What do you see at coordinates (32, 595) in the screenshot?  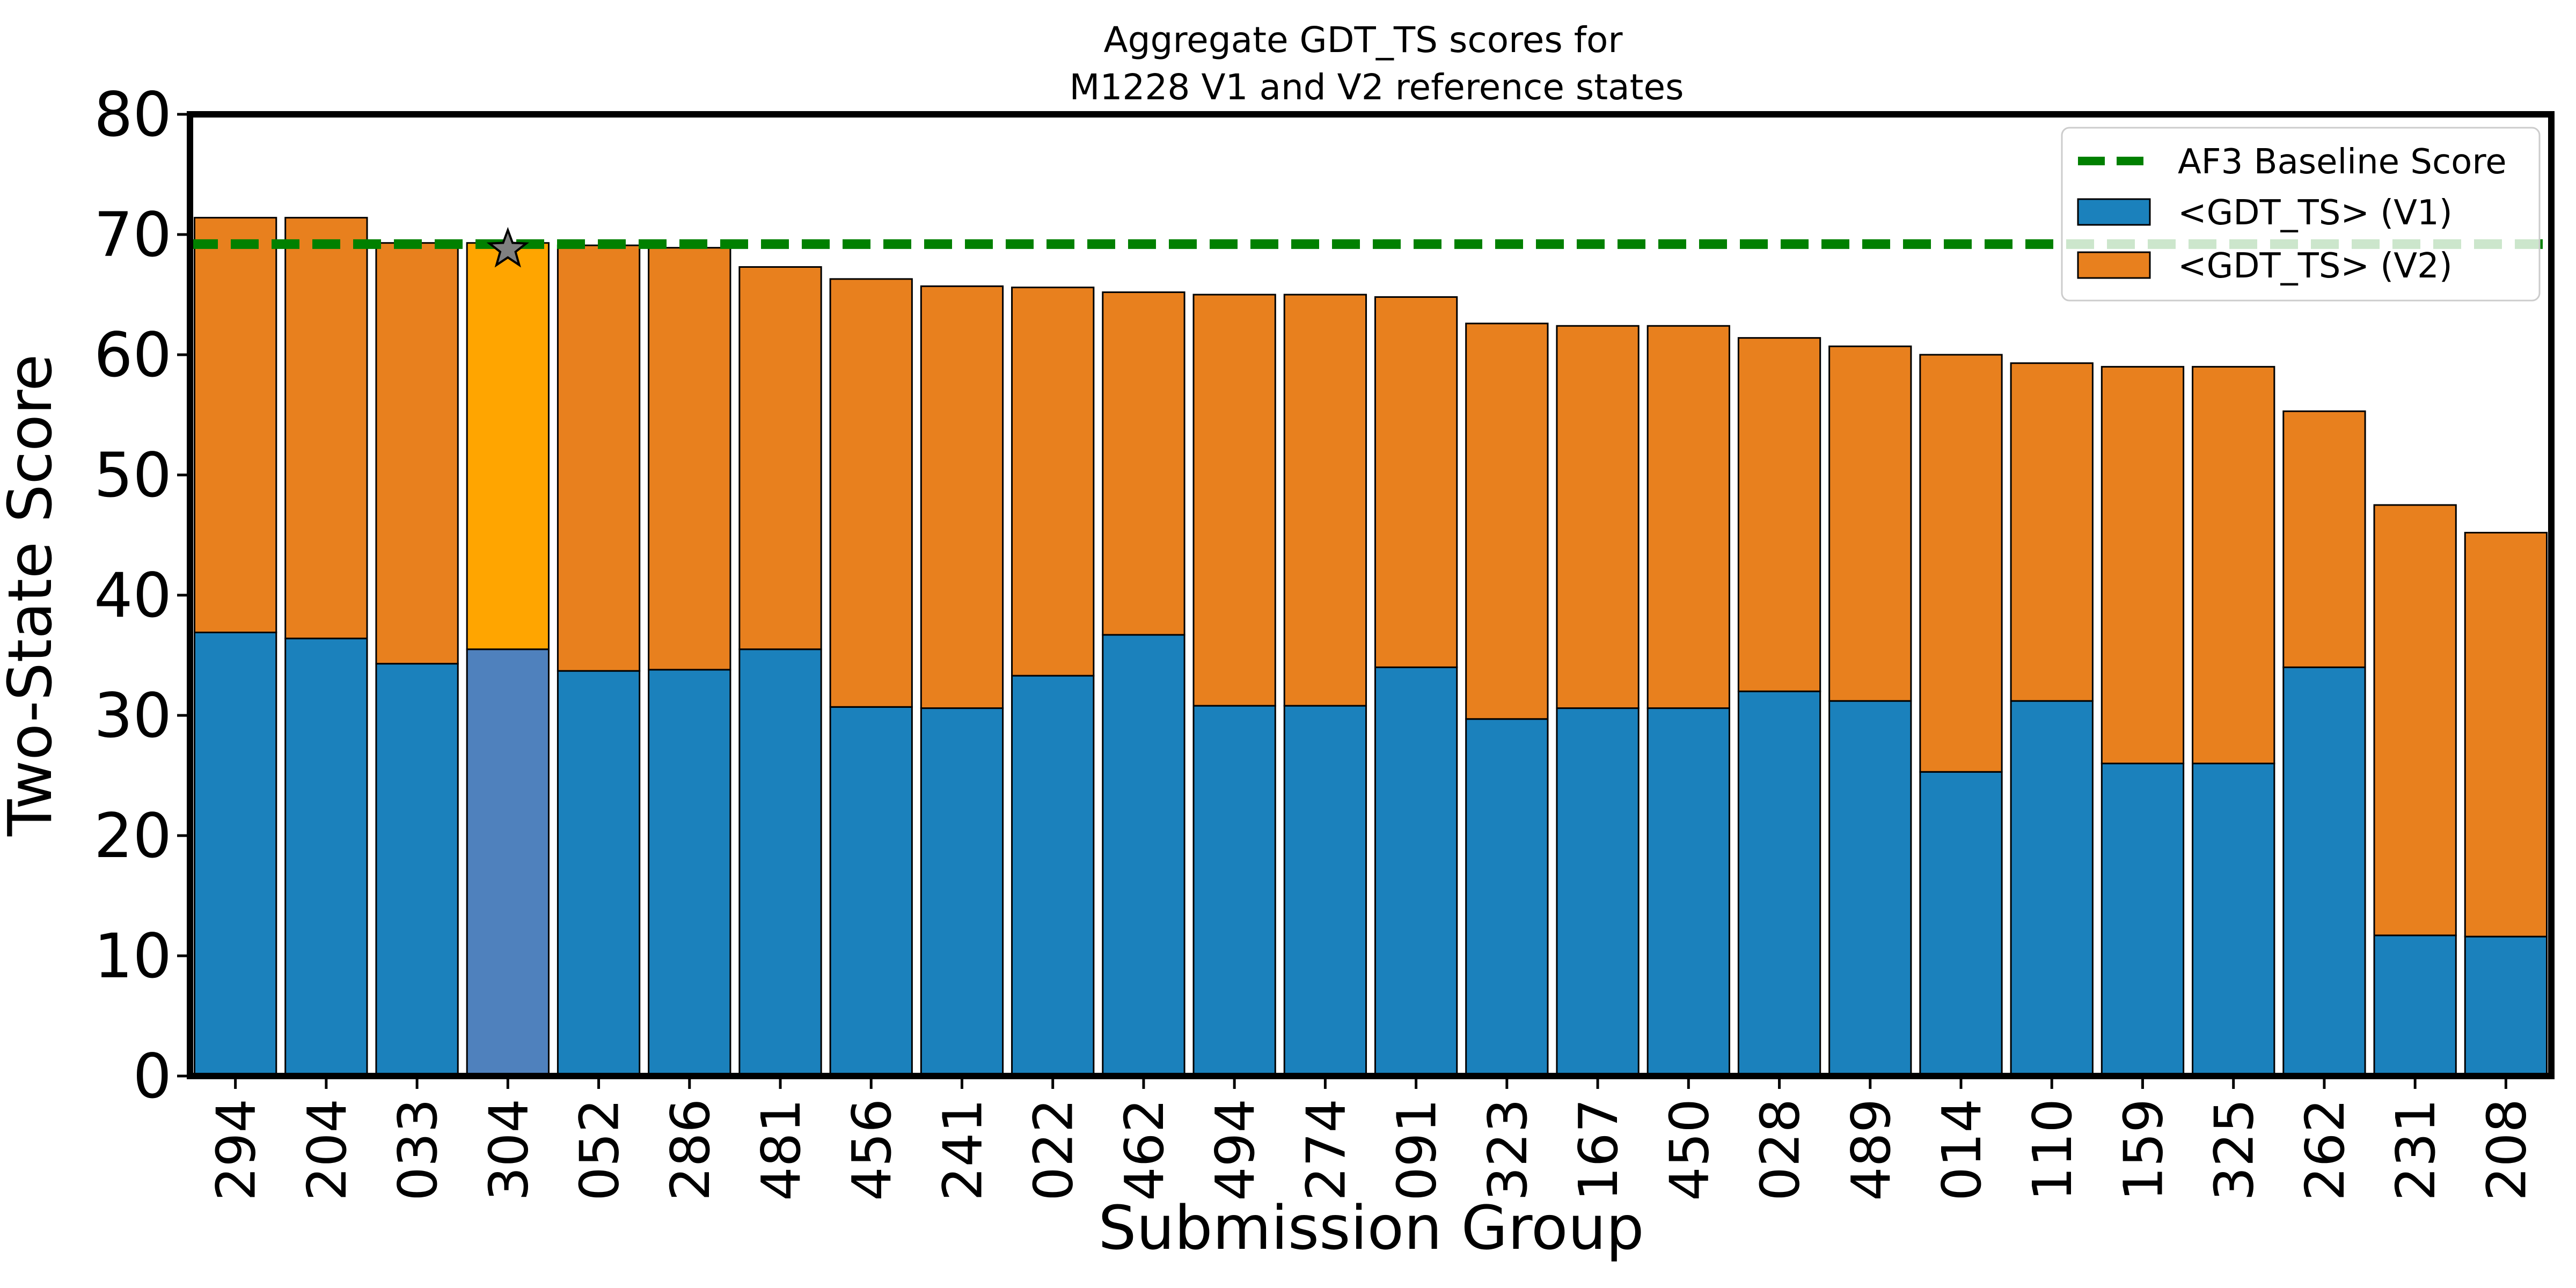 I see `y-axis-label: Two-State Score` at bounding box center [32, 595].